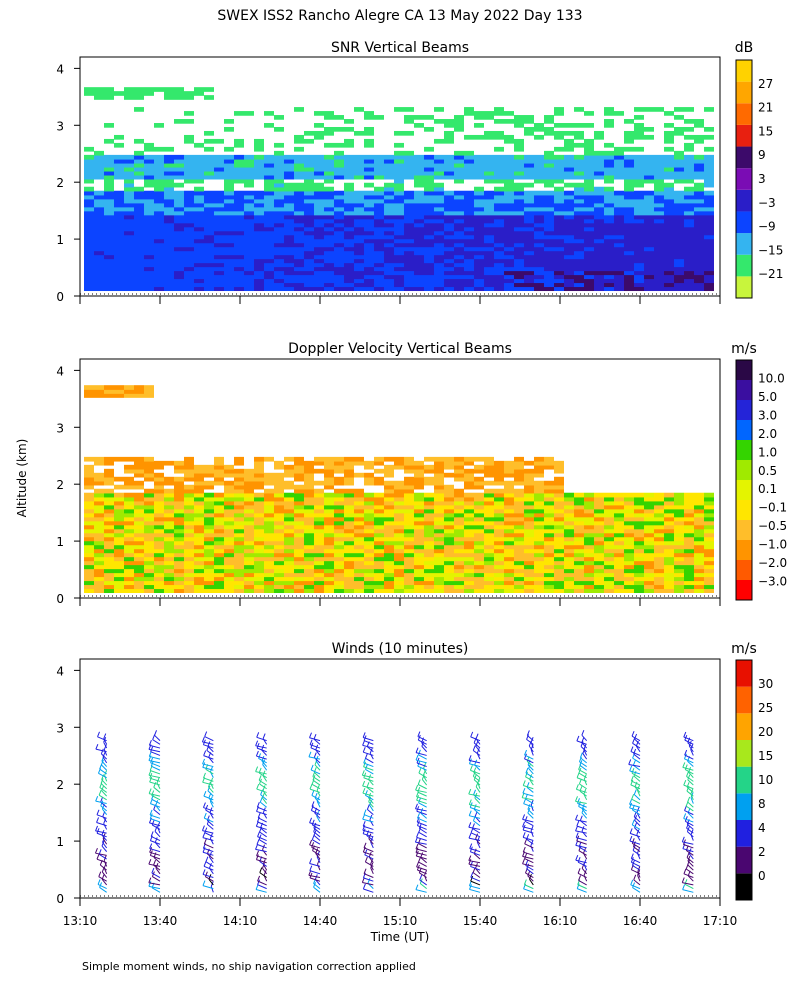  What do you see at coordinates (400, 300) in the screenshot?
I see `snr-x-axis` at bounding box center [400, 300].